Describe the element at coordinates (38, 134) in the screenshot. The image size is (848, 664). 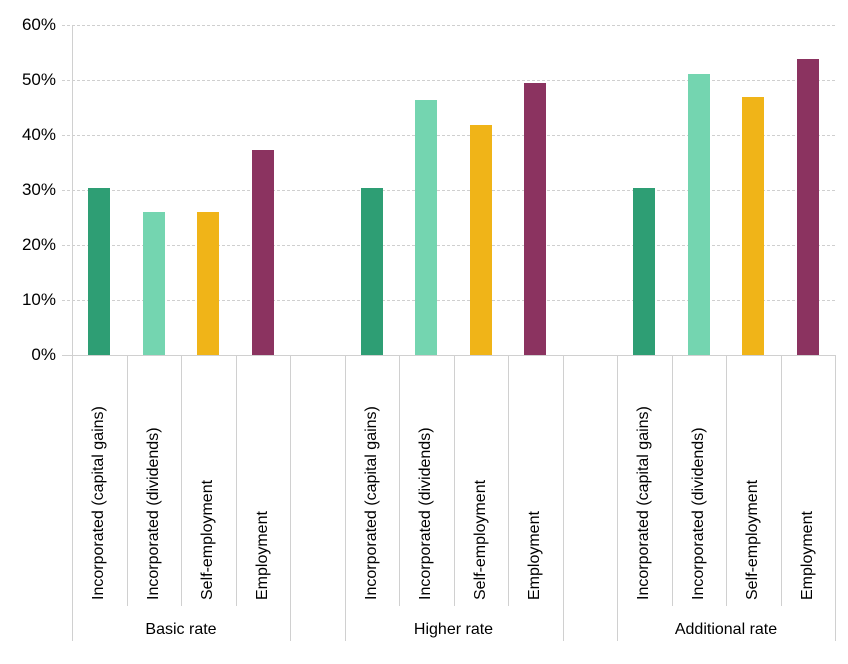
I see `y-tick-label: 40%` at that location.